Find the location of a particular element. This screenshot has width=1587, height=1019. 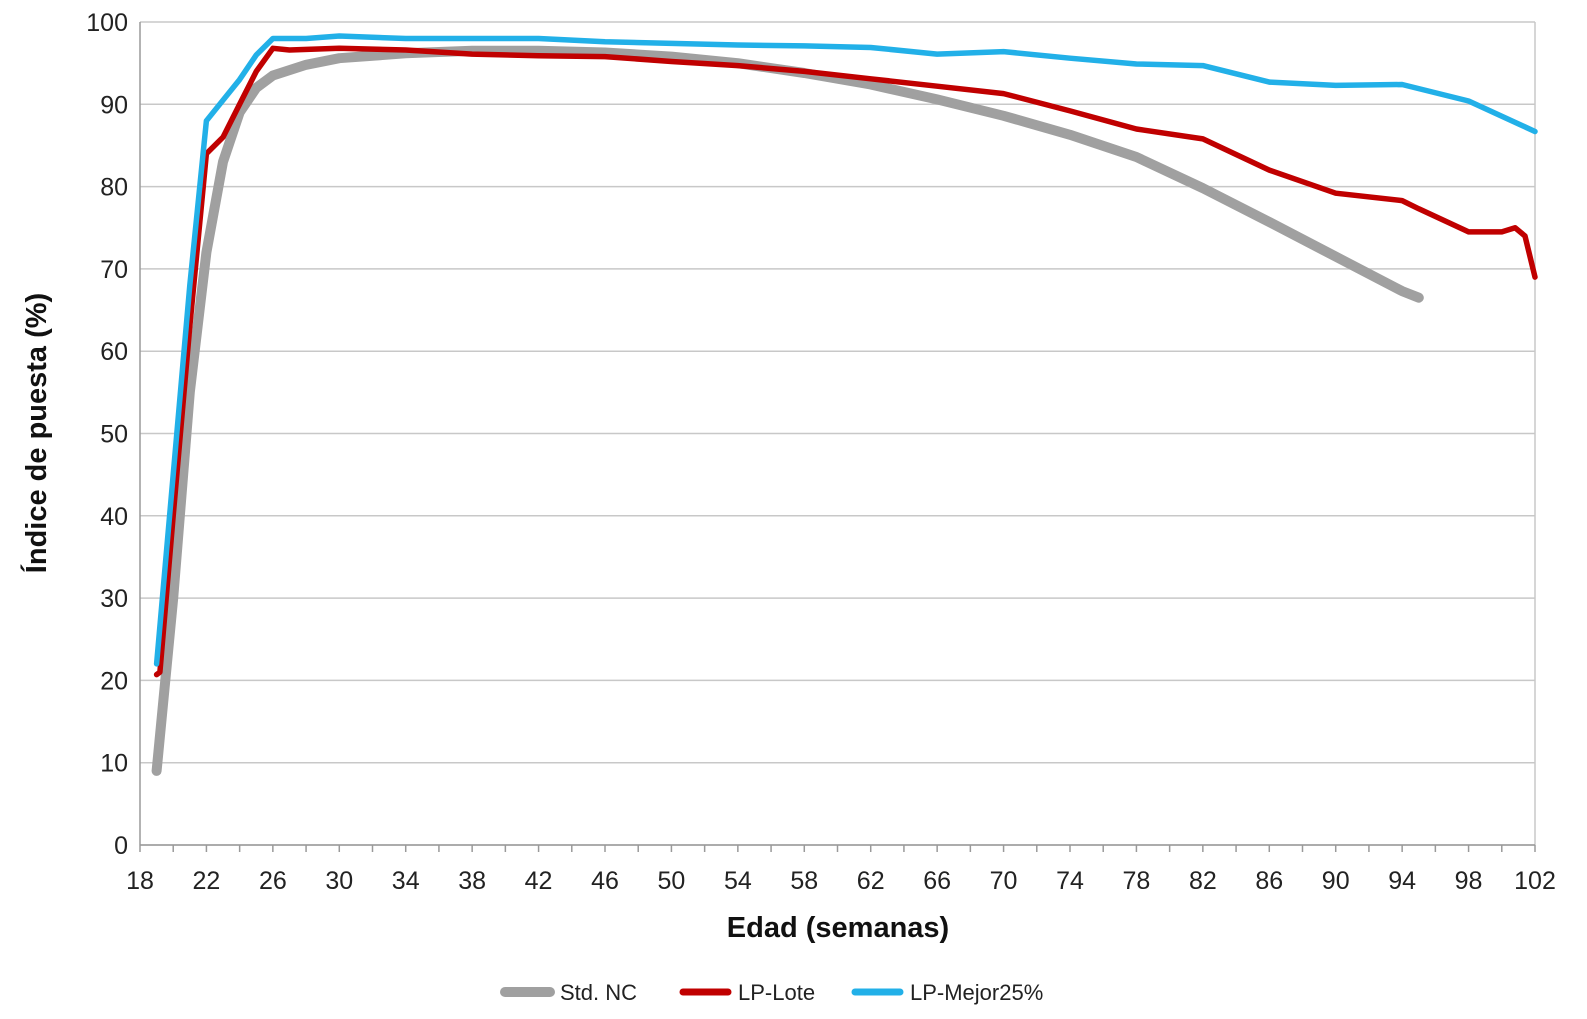

y-tick-label: 70 is located at coordinates (114, 270).